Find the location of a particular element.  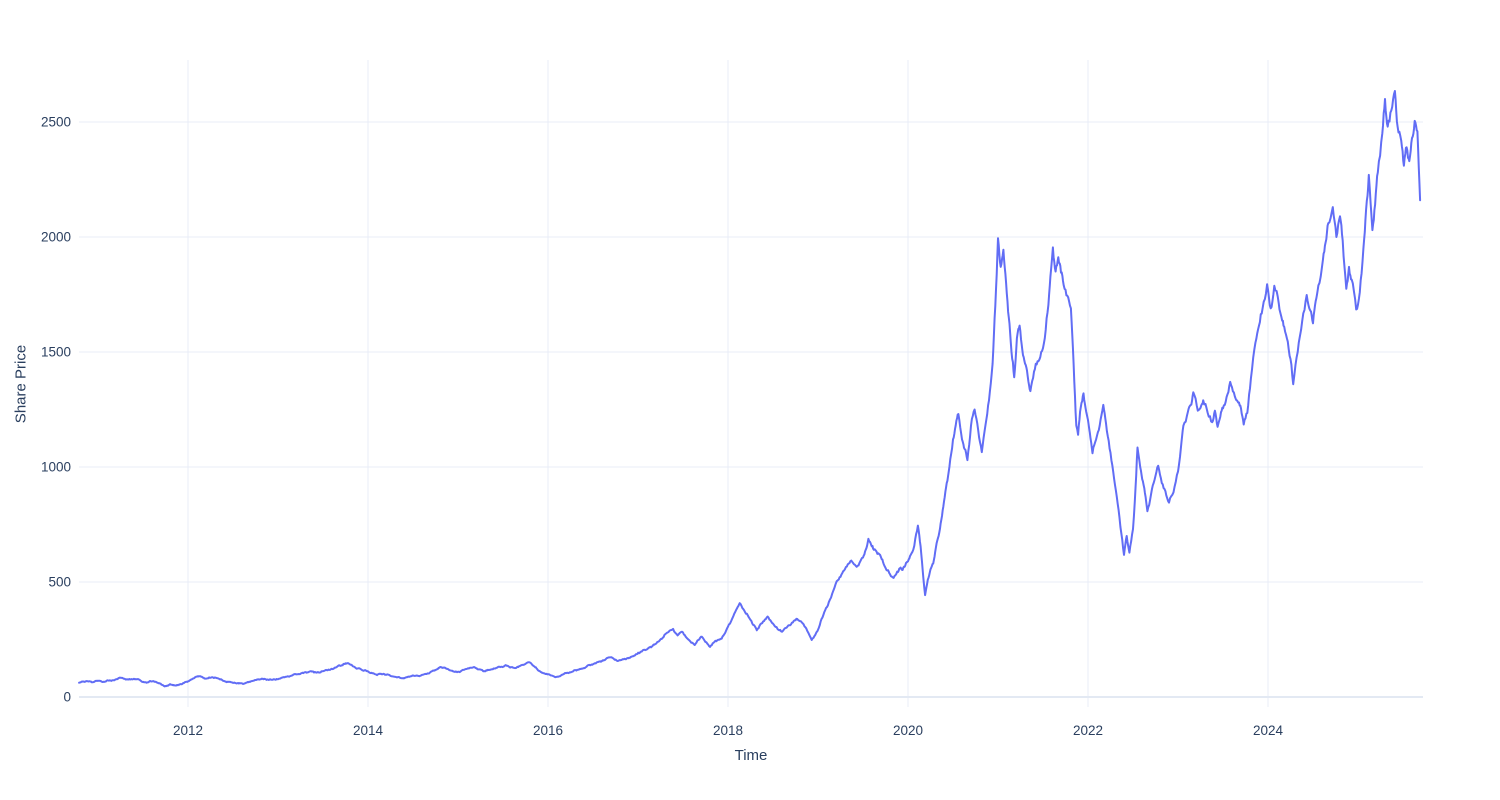

y-tick-label: 500 is located at coordinates (59, 581).